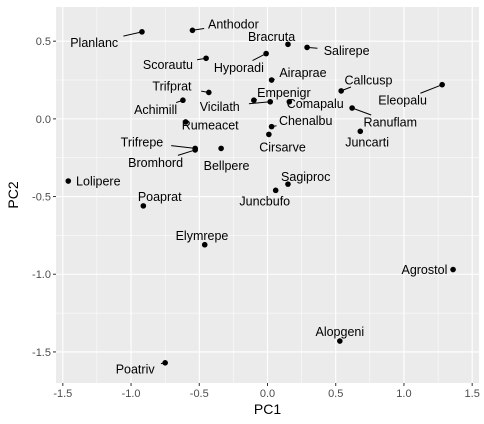 The height and width of the screenshot is (424, 484). Describe the element at coordinates (172, 87) in the screenshot. I see `point-label: Trifprat` at that location.